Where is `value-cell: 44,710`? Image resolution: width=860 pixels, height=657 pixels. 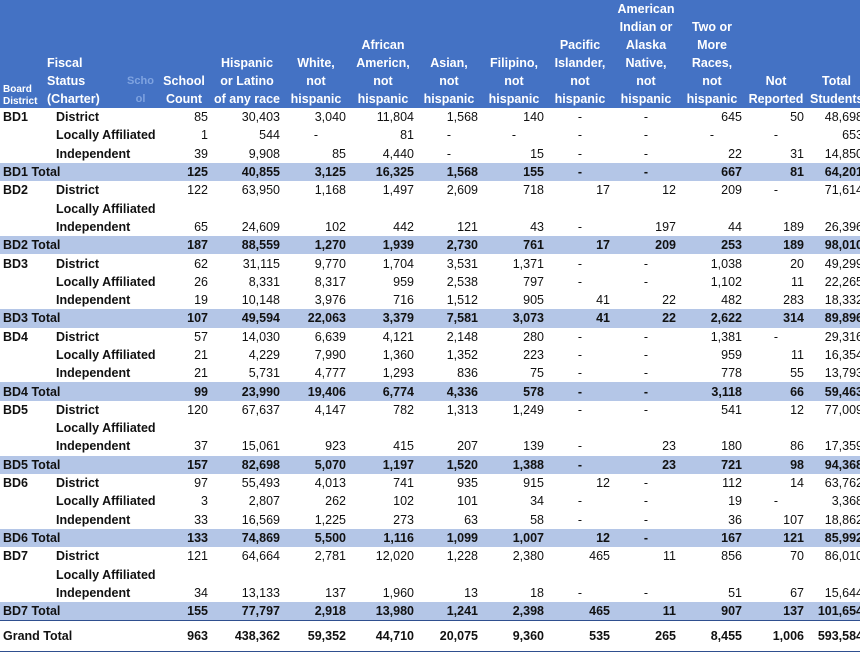 value-cell: 44,710 is located at coordinates (383, 636).